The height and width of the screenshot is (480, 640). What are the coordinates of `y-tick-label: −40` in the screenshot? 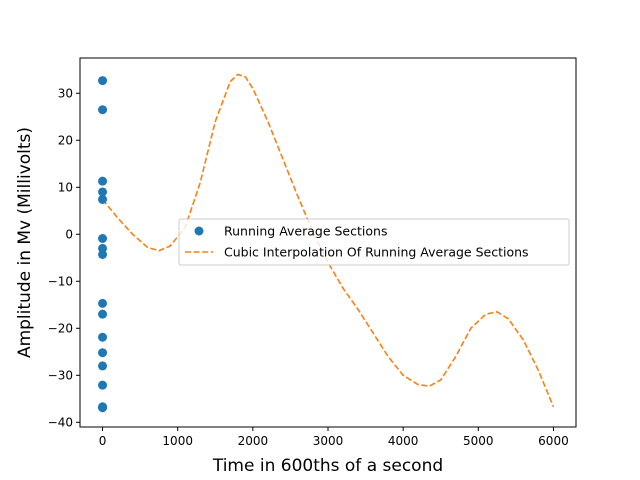 It's located at (60, 423).